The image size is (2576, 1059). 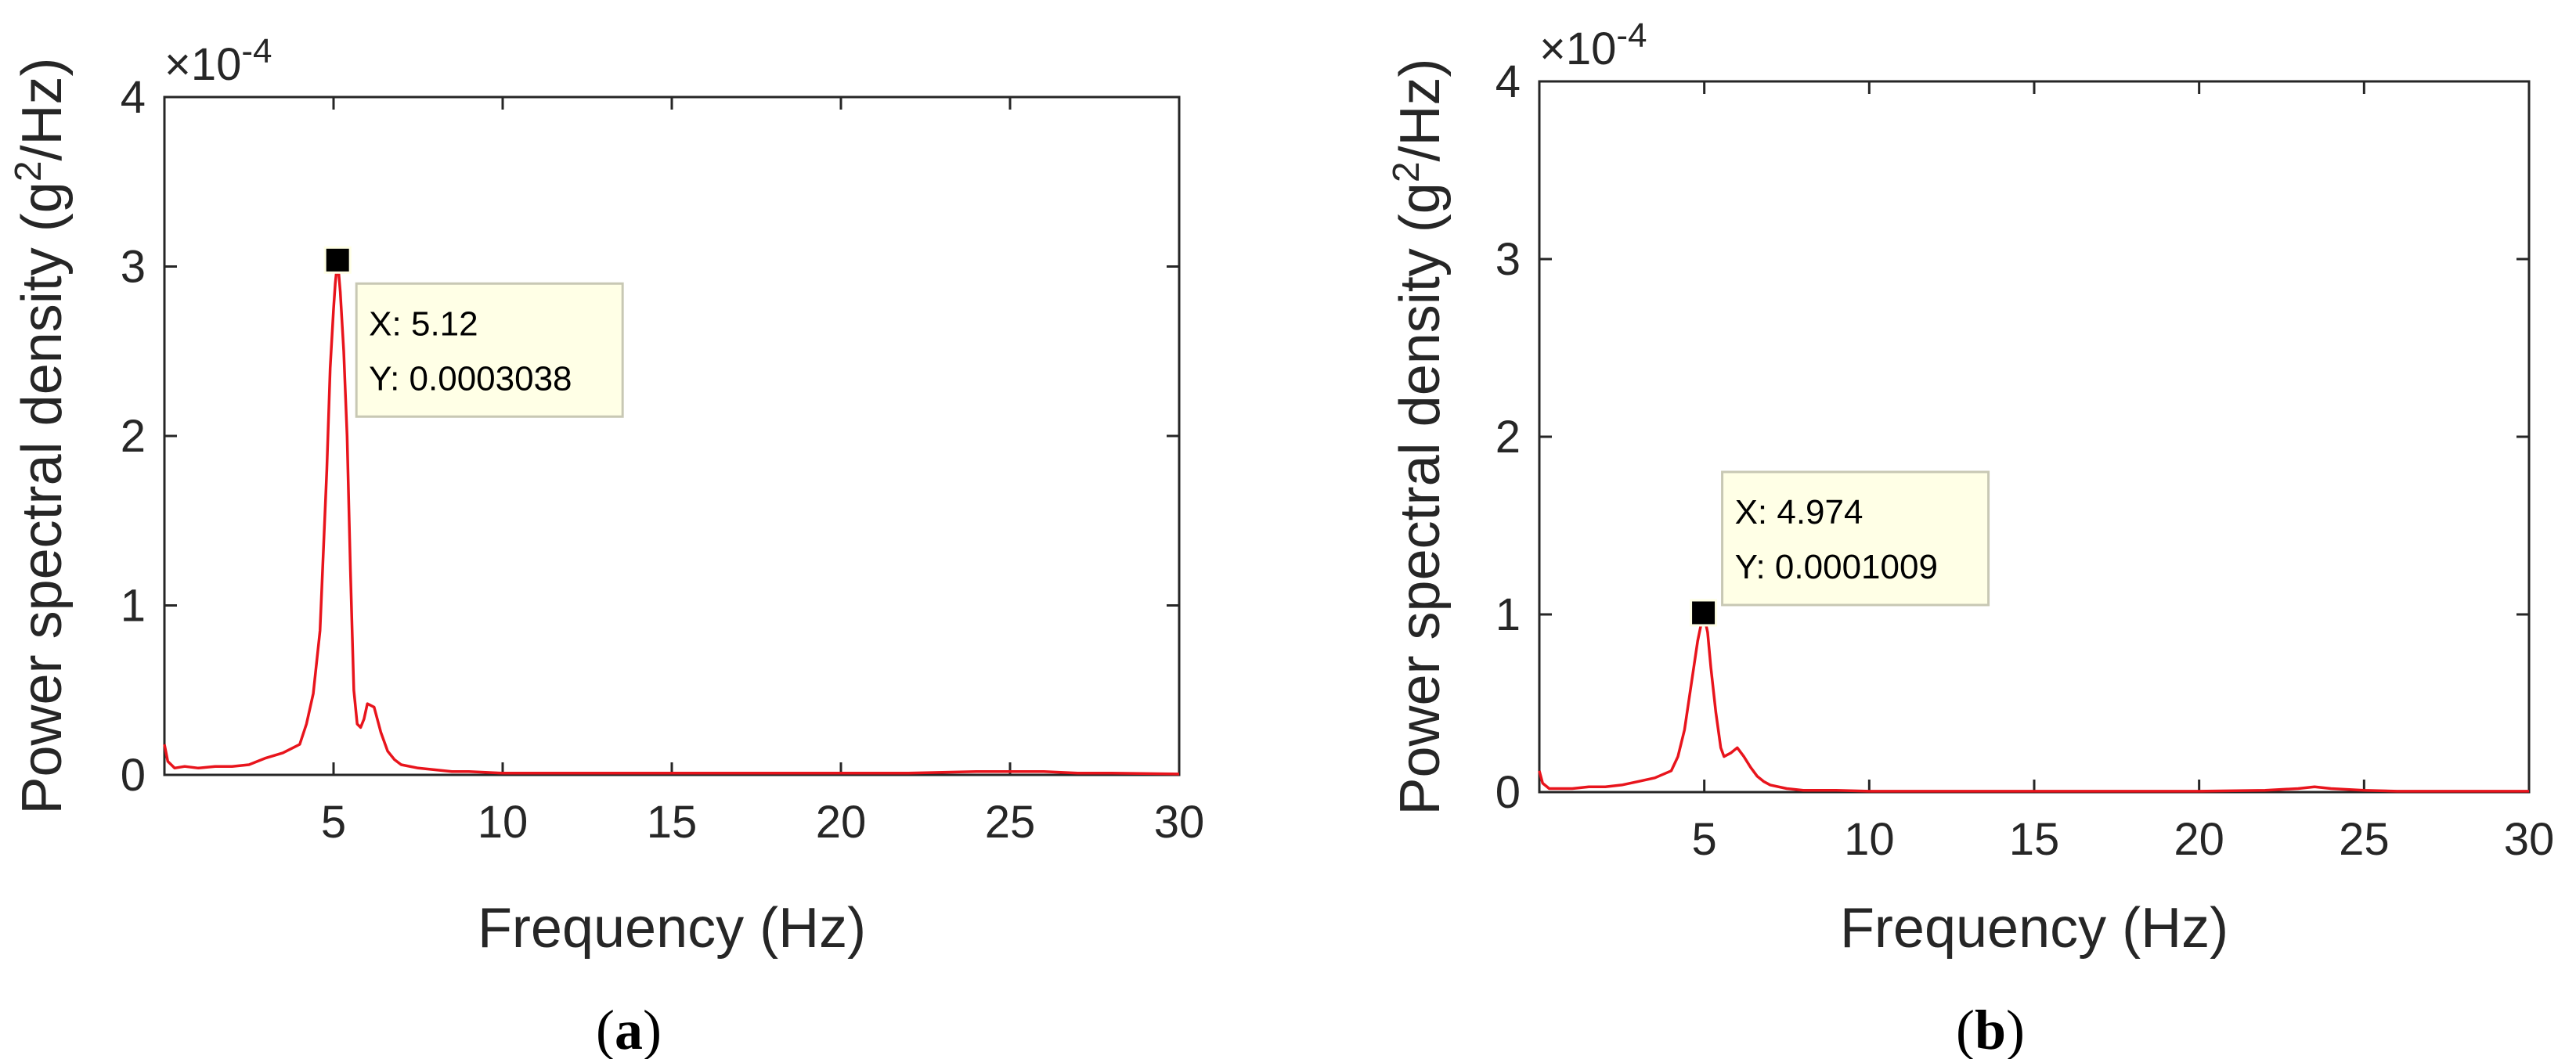 I want to click on datatip-x-label: X: 4.974, so click(x=1799, y=512).